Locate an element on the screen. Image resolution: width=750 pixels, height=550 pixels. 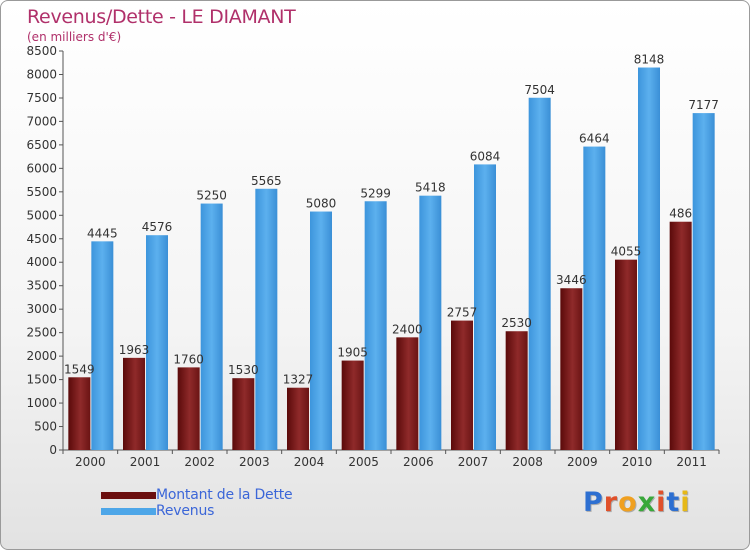
y-tick-label: 2500 is located at coordinates (41, 333).